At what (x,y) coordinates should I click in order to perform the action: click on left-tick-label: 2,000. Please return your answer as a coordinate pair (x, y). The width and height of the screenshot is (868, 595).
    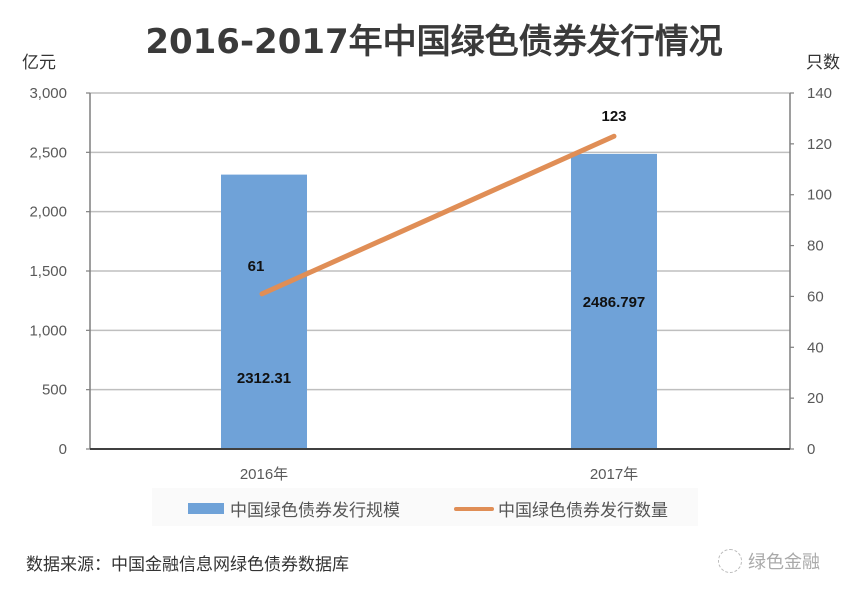
    Looking at the image, I should click on (48, 212).